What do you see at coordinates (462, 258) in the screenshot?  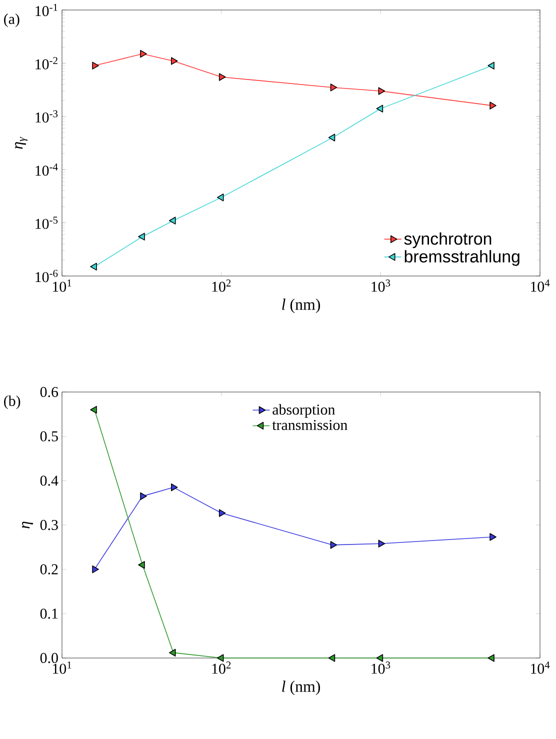 I see `legend-label: bremsstrahlung` at bounding box center [462, 258].